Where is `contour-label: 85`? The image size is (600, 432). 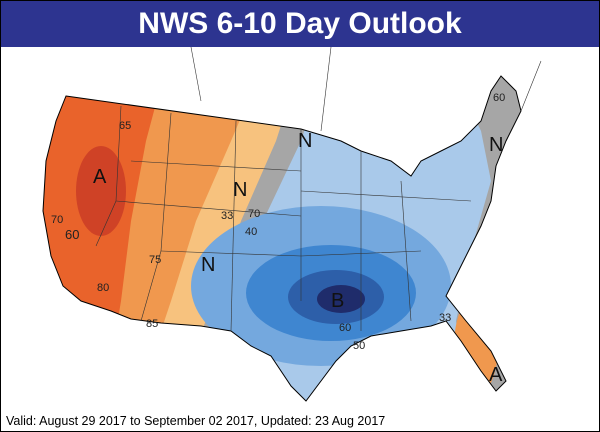
contour-label: 85 is located at coordinates (152, 324).